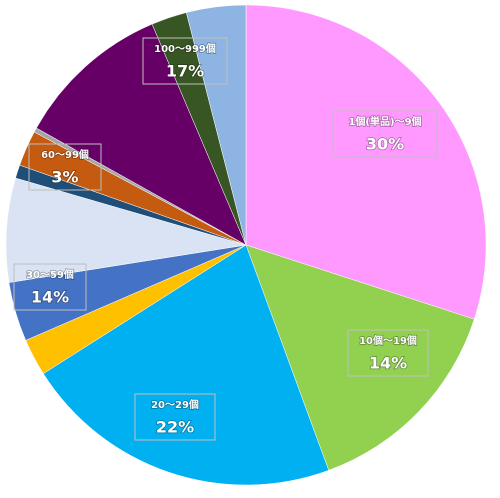 The width and height of the screenshot is (500, 498). Describe the element at coordinates (385, 144) in the screenshot. I see `slice-percent: 30%` at that location.